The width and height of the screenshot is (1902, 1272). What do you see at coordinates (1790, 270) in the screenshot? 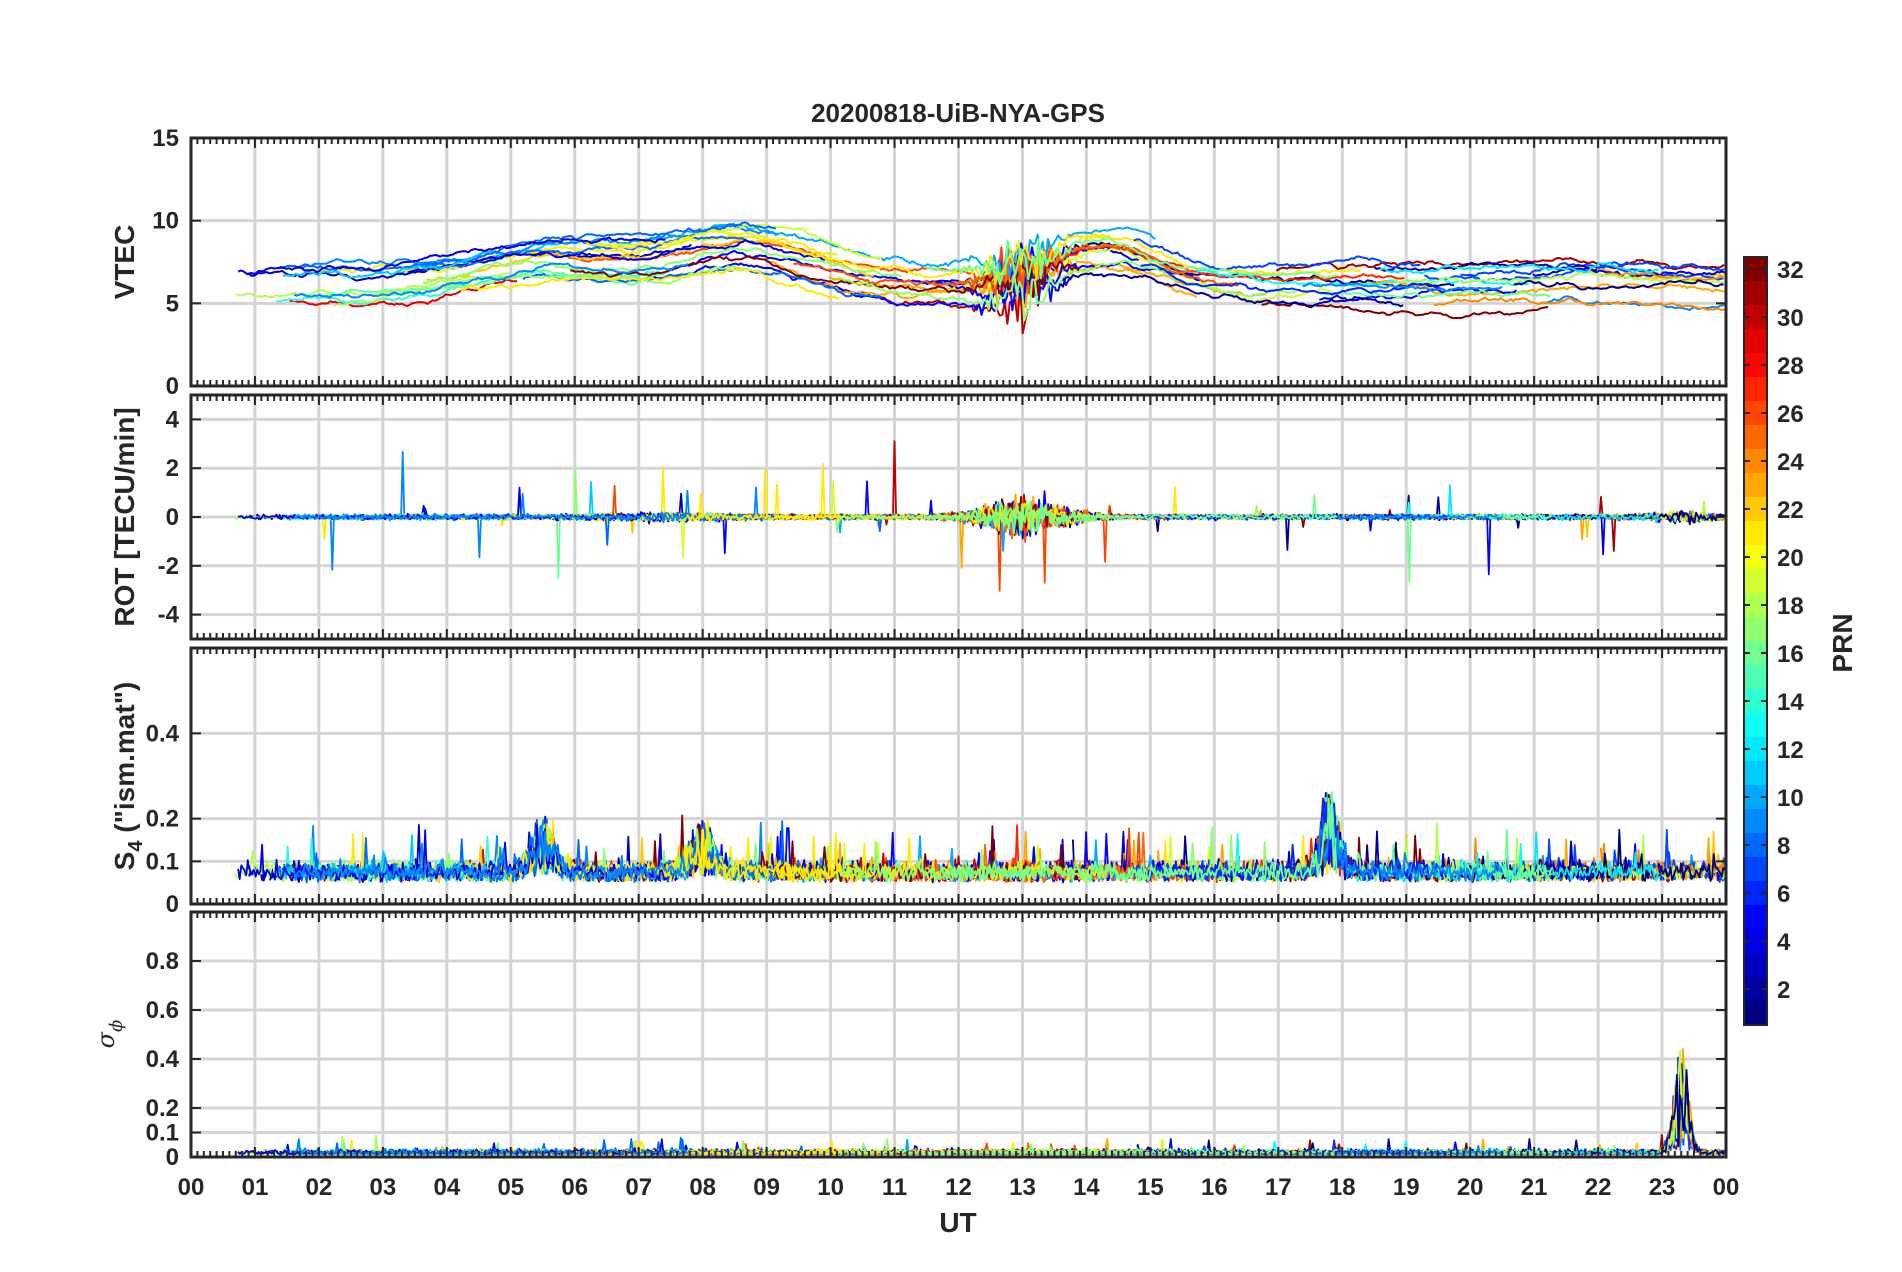
I see `colorbar-tick-label: 32` at bounding box center [1790, 270].